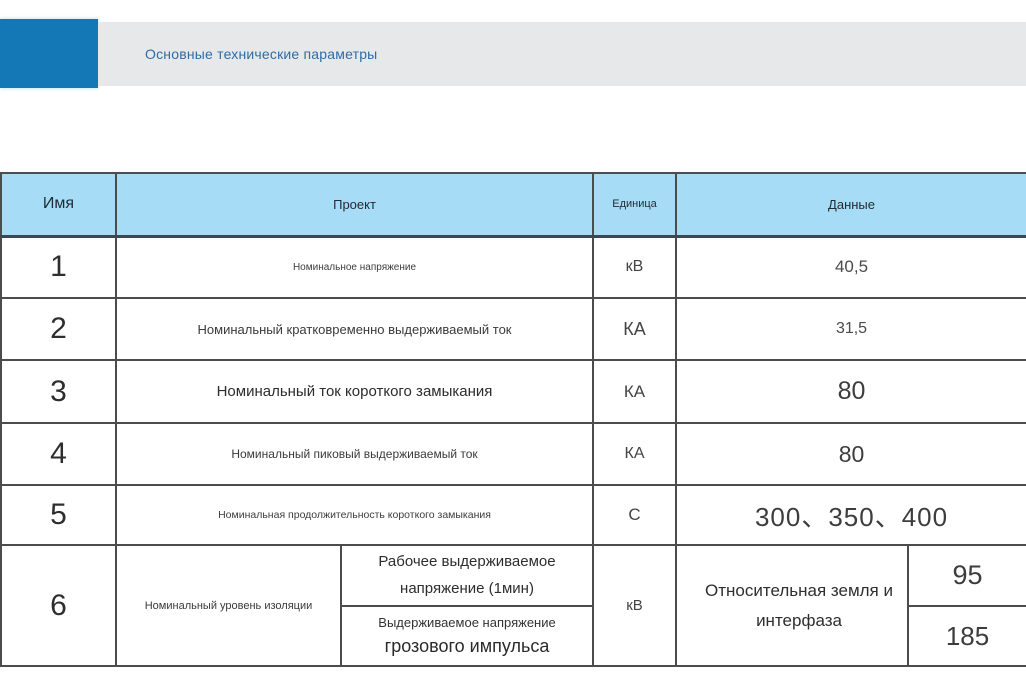 Image resolution: width=1026 pixels, height=700 pixels. What do you see at coordinates (58, 515) in the screenshot?
I see `row-number: 5` at bounding box center [58, 515].